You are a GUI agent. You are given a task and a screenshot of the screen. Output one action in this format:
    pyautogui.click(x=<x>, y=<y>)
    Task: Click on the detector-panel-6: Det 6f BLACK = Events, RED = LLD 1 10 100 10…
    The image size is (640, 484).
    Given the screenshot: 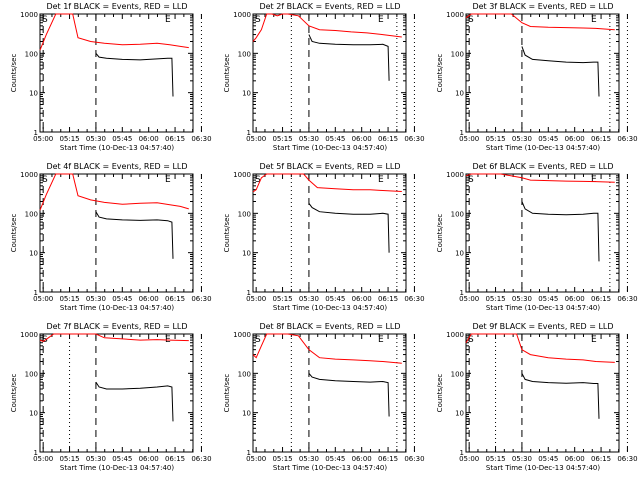 What is the action you would take?
    pyautogui.click(x=537, y=237)
    